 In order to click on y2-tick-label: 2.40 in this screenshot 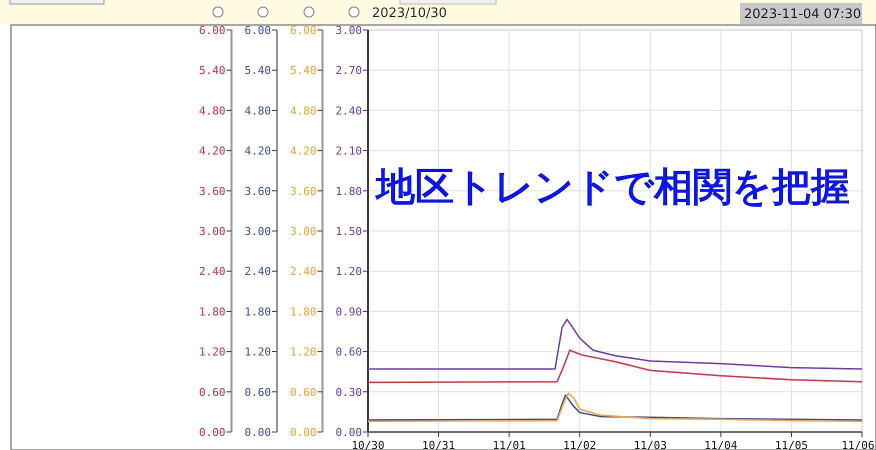, I will do `click(303, 271)`.